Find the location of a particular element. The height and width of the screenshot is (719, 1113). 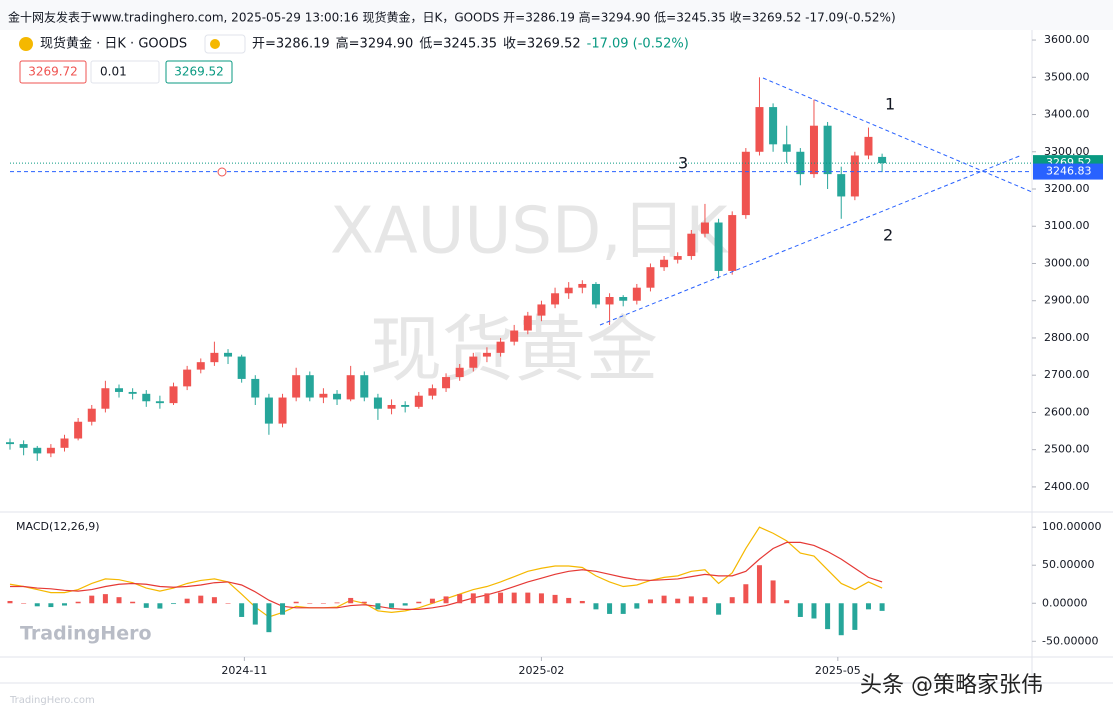

annotation: 3 is located at coordinates (683, 163).